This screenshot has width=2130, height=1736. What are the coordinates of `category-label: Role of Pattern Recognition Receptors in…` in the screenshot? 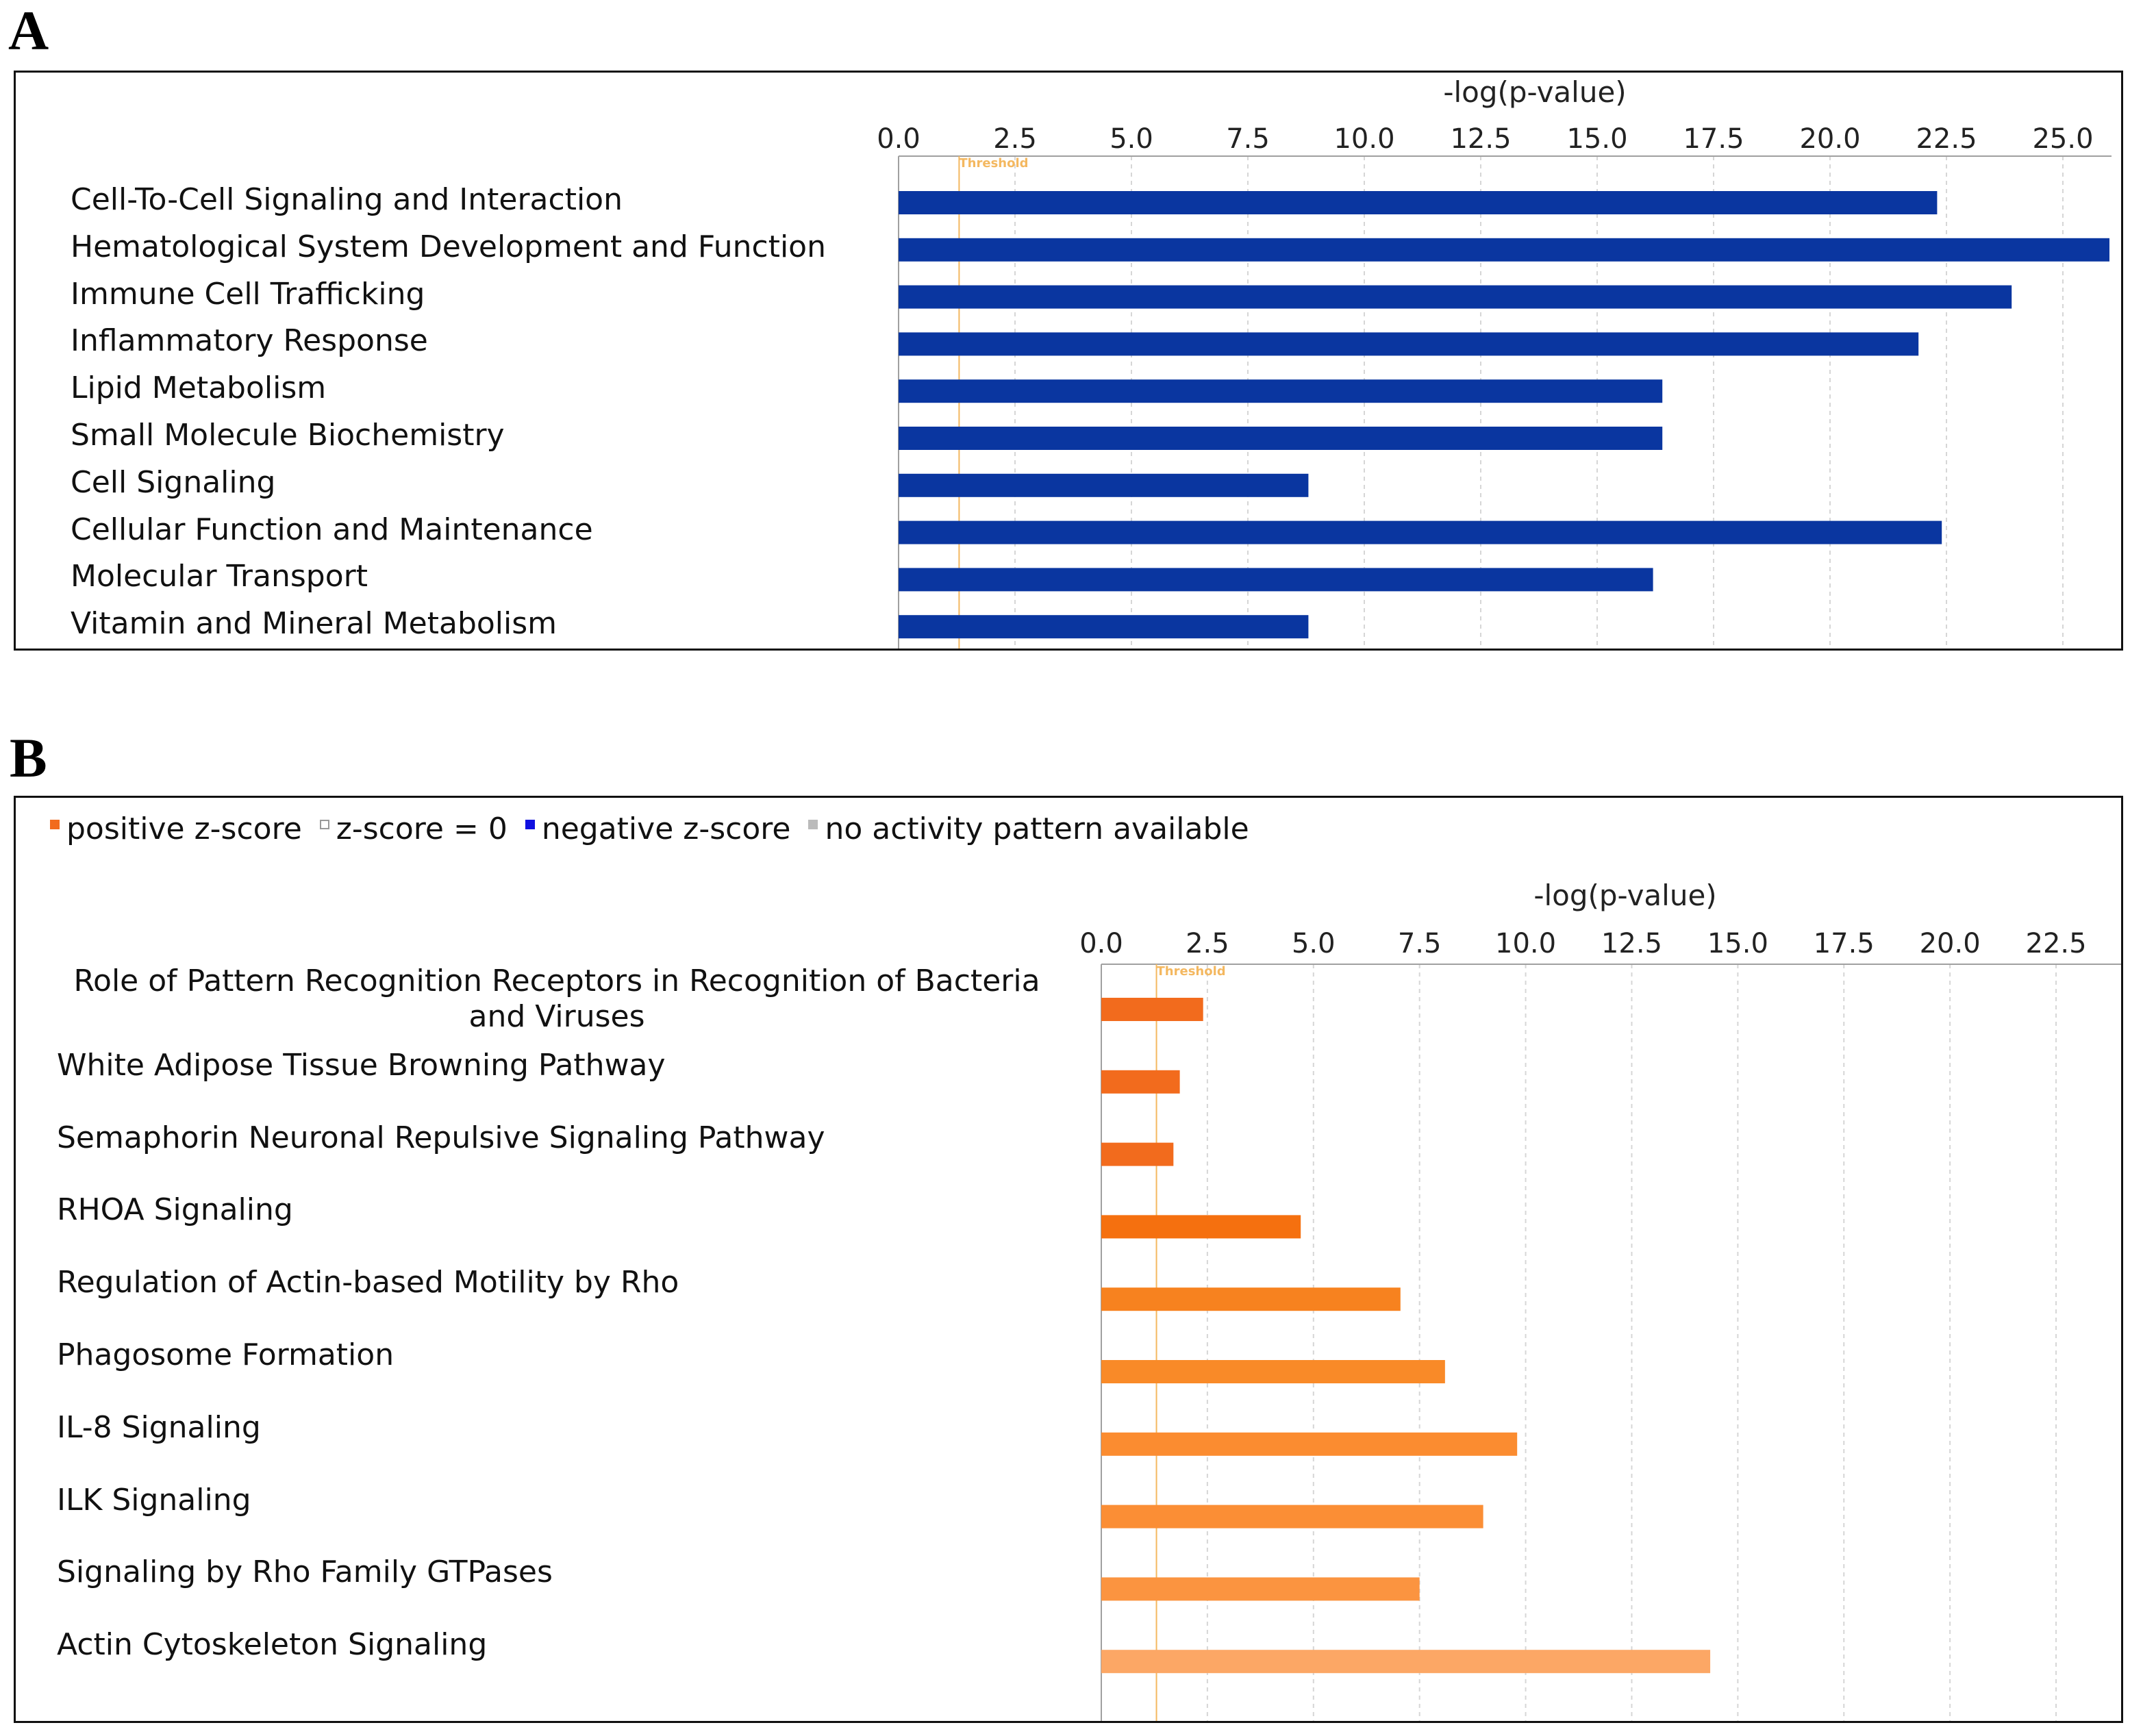 It's located at (556, 999).